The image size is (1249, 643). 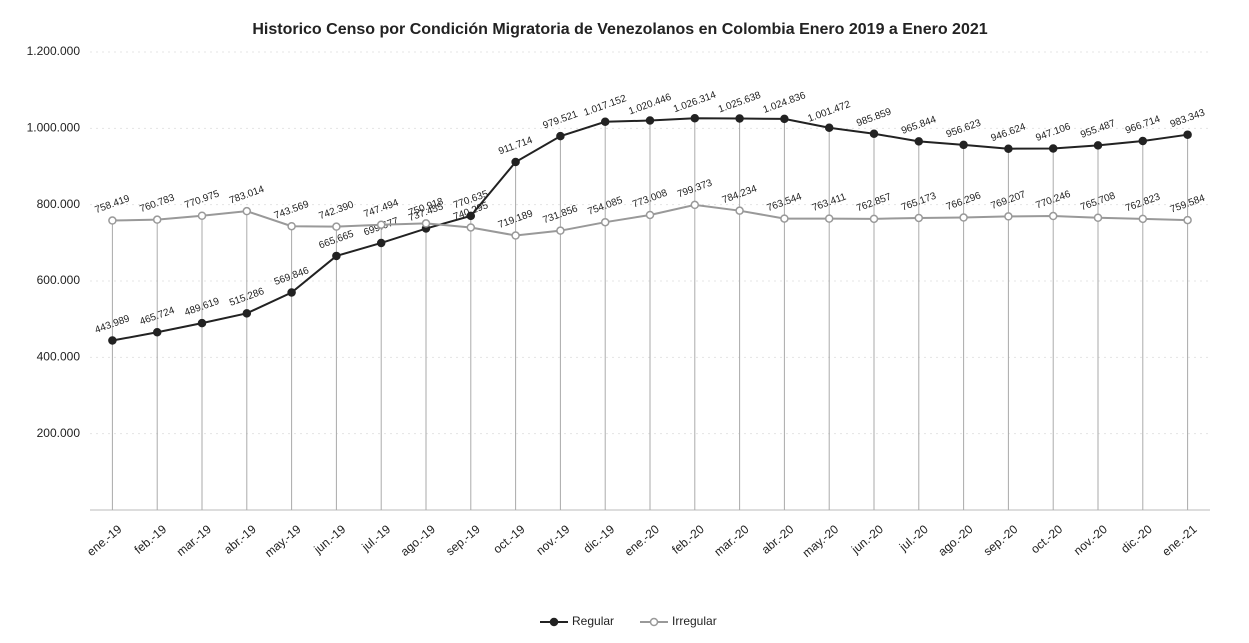 I want to click on x-tick-label: abr.-19, so click(x=240, y=539).